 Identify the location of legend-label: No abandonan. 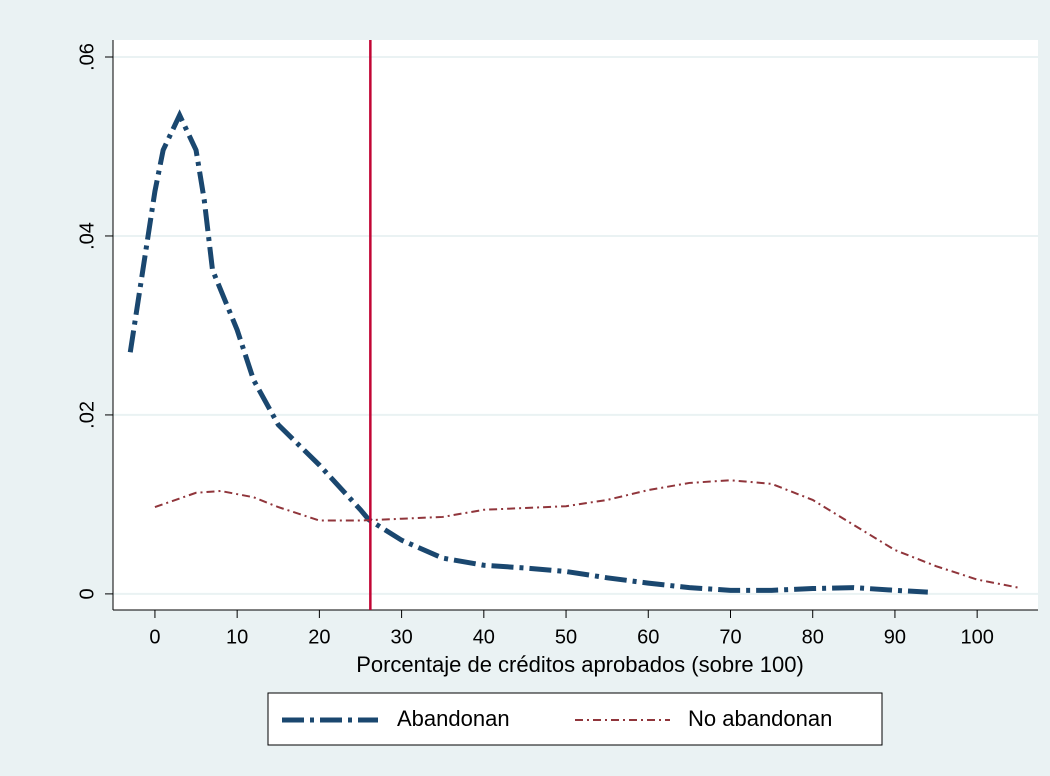
(760, 718).